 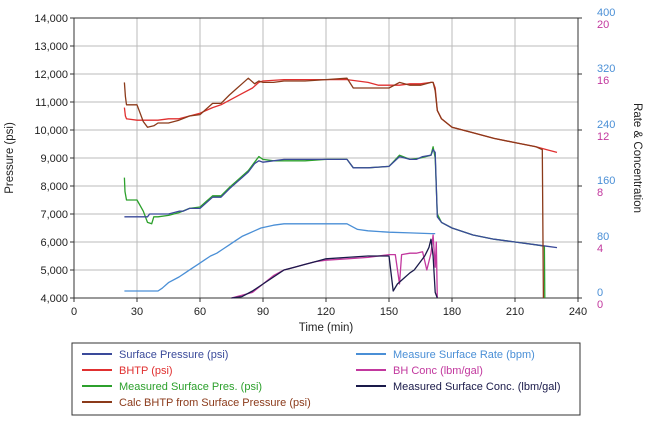 I want to click on y-right-rate-tick-label: 160, so click(x=606, y=181).